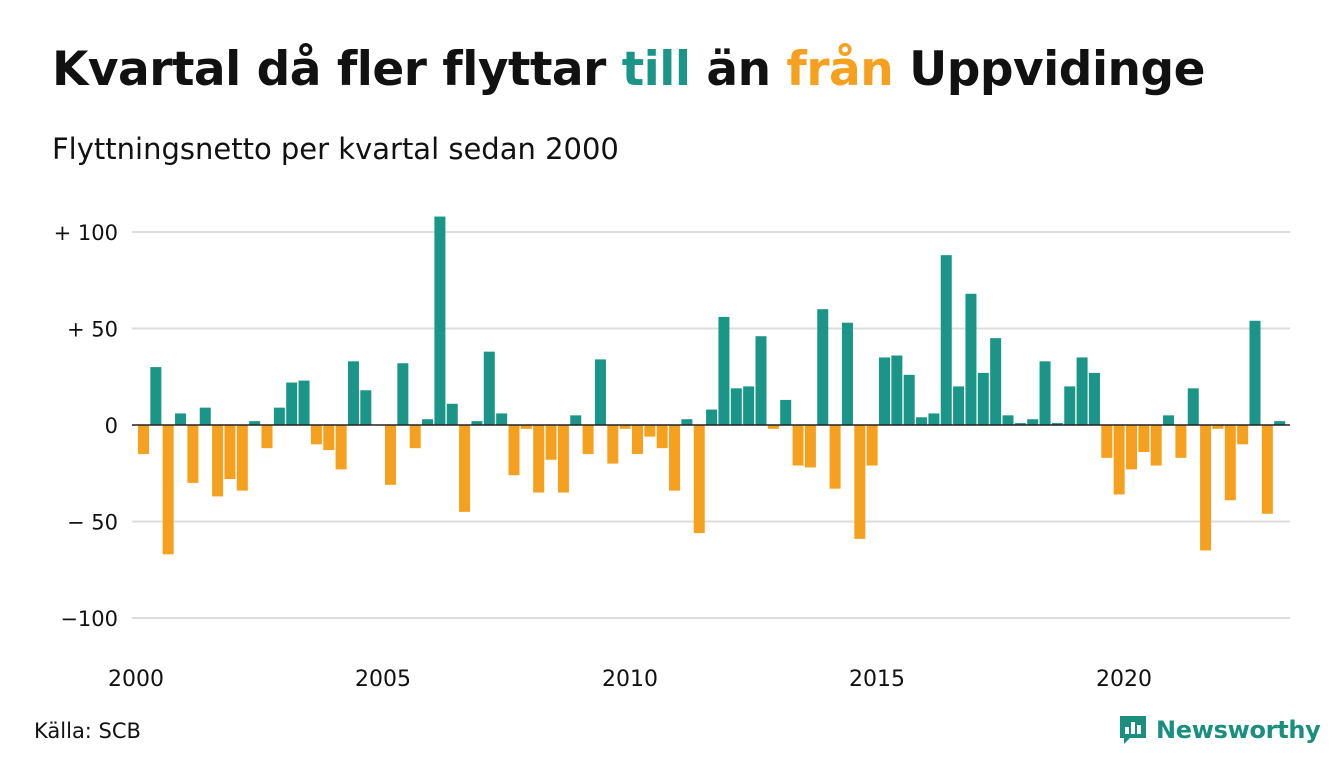 This screenshot has height=780, width=1340. Describe the element at coordinates (86, 233) in the screenshot. I see `y-tick-label: + 100` at that location.